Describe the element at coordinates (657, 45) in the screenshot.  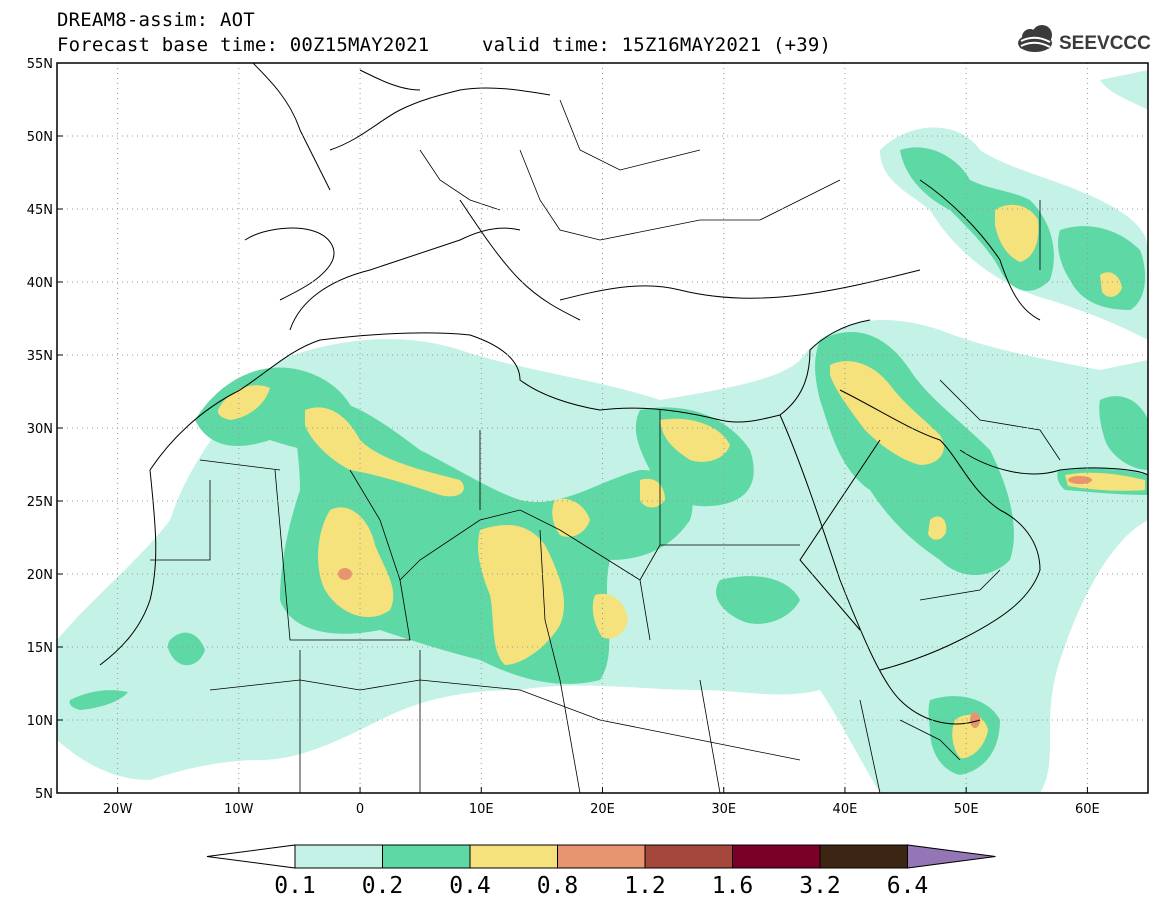
I see `valid-time: valid time: 15Z16MAY2021 (+39)` at that location.